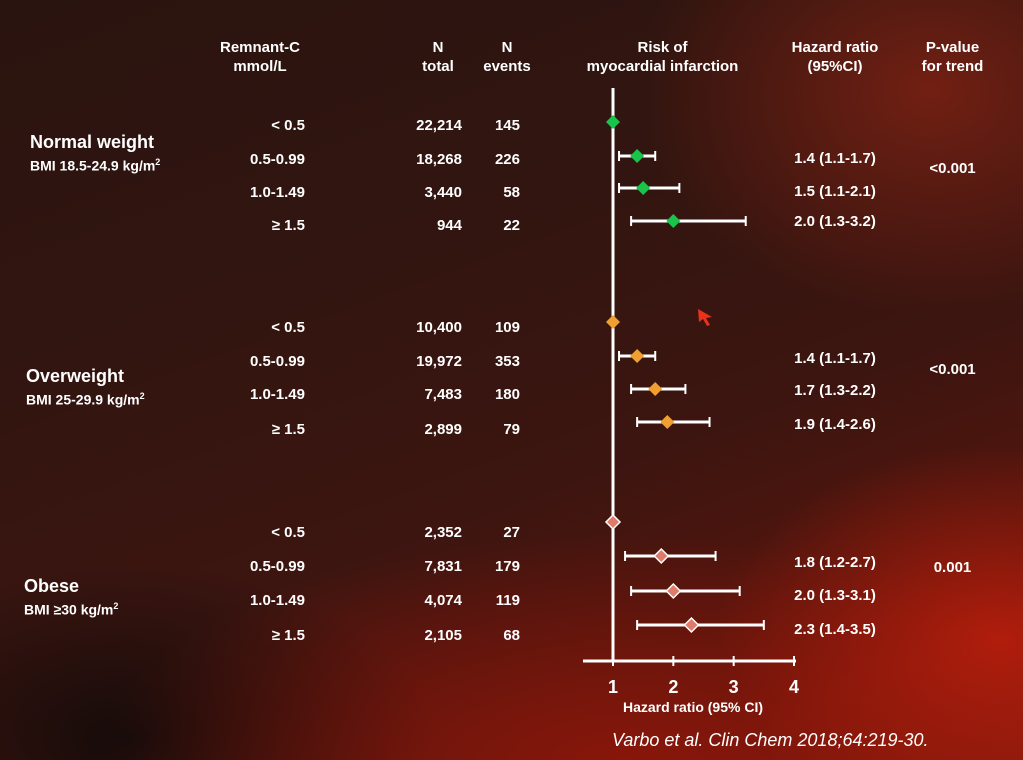 Image resolution: width=1023 pixels, height=760 pixels. Describe the element at coordinates (439, 361) in the screenshot. I see `n-total-cell: 19,972` at that location.